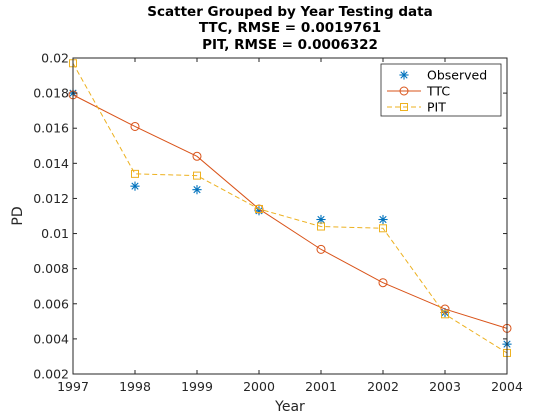 This screenshot has width=560, height=420. I want to click on y-tick-label: 0.014, so click(51, 163).